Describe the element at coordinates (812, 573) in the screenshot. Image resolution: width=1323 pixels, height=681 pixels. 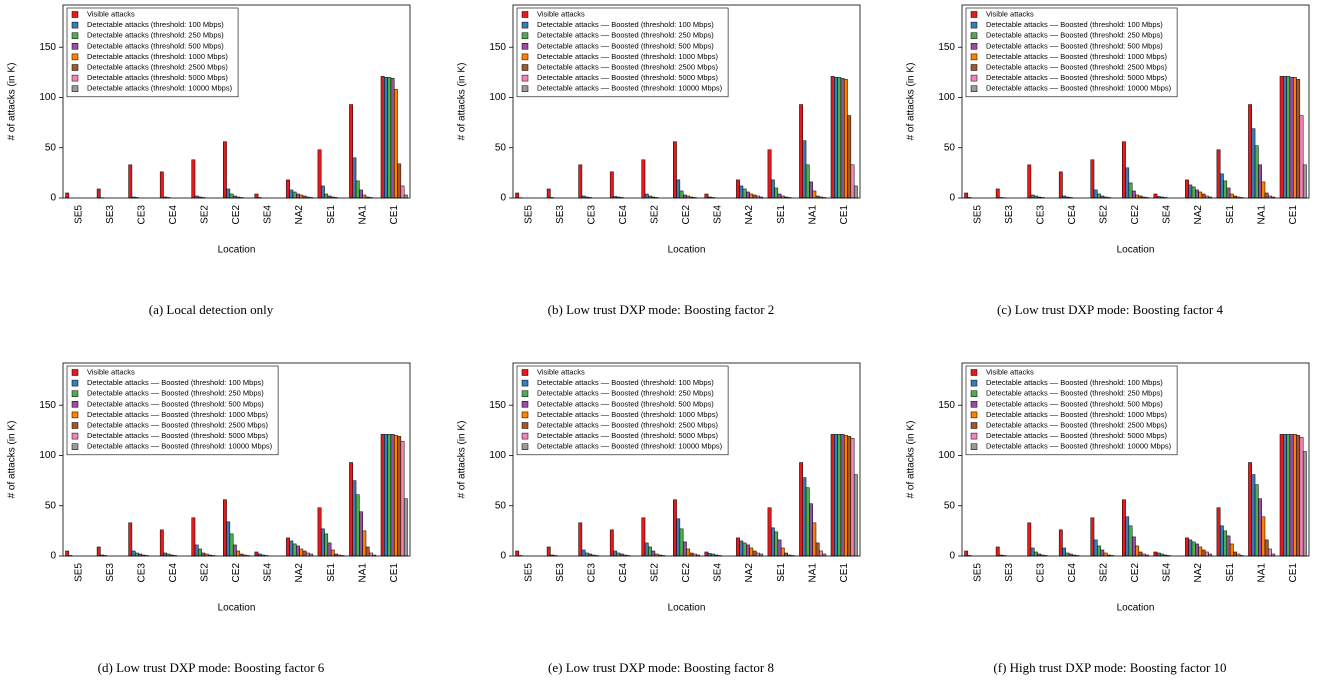
I see `x-tick-label: NA1` at that location.